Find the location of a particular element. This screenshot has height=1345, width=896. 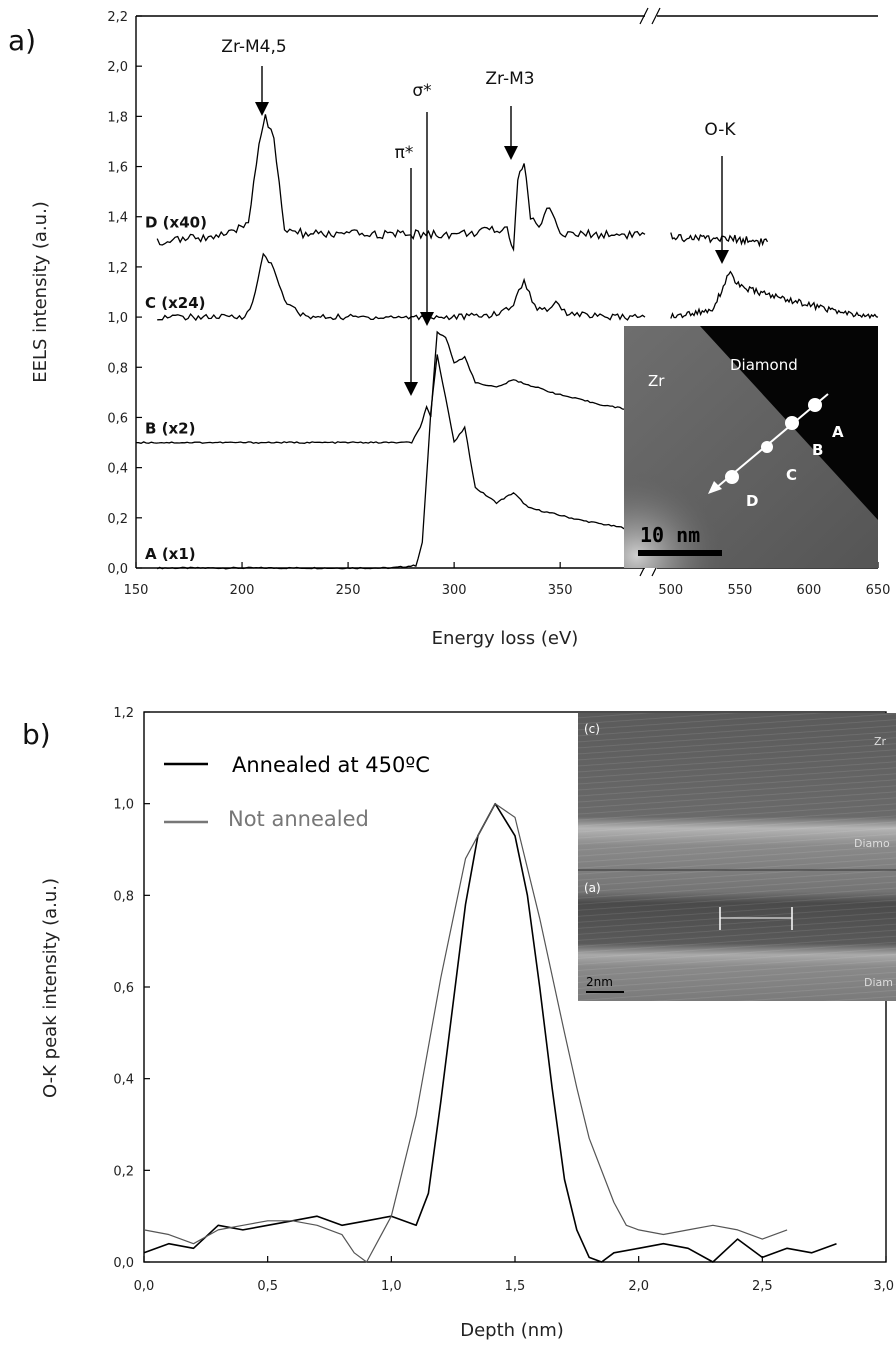

y-tick-label: 1,4 is located at coordinates (117, 218).